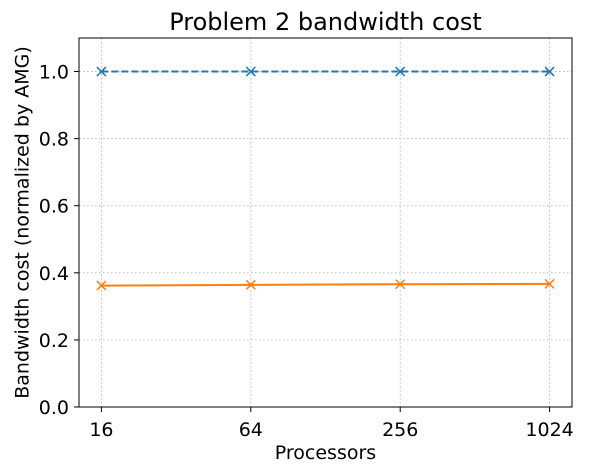 The width and height of the screenshot is (592, 473). Describe the element at coordinates (549, 430) in the screenshot. I see `x-tick-label: 1024` at that location.